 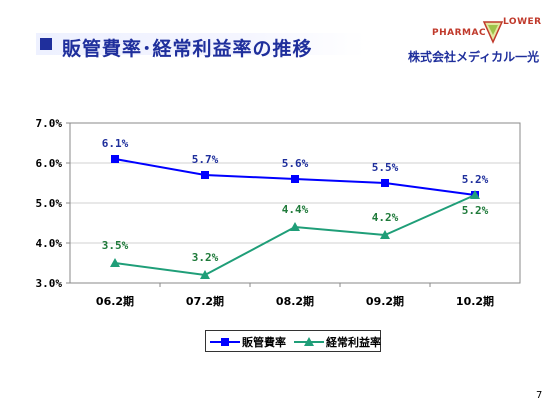 I want to click on legend-ordinary-label: 経常利益率, so click(x=353, y=342).